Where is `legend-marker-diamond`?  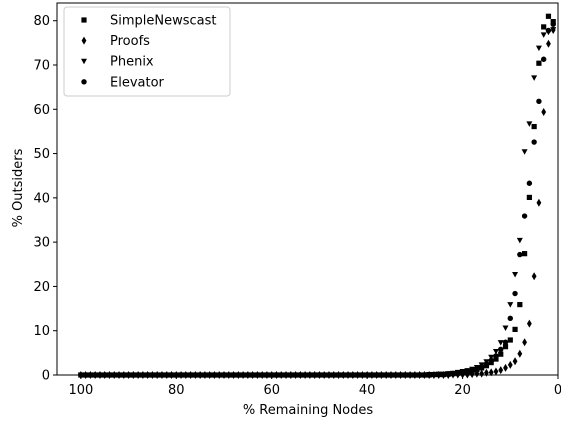 legend-marker-diamond is located at coordinates (84, 40).